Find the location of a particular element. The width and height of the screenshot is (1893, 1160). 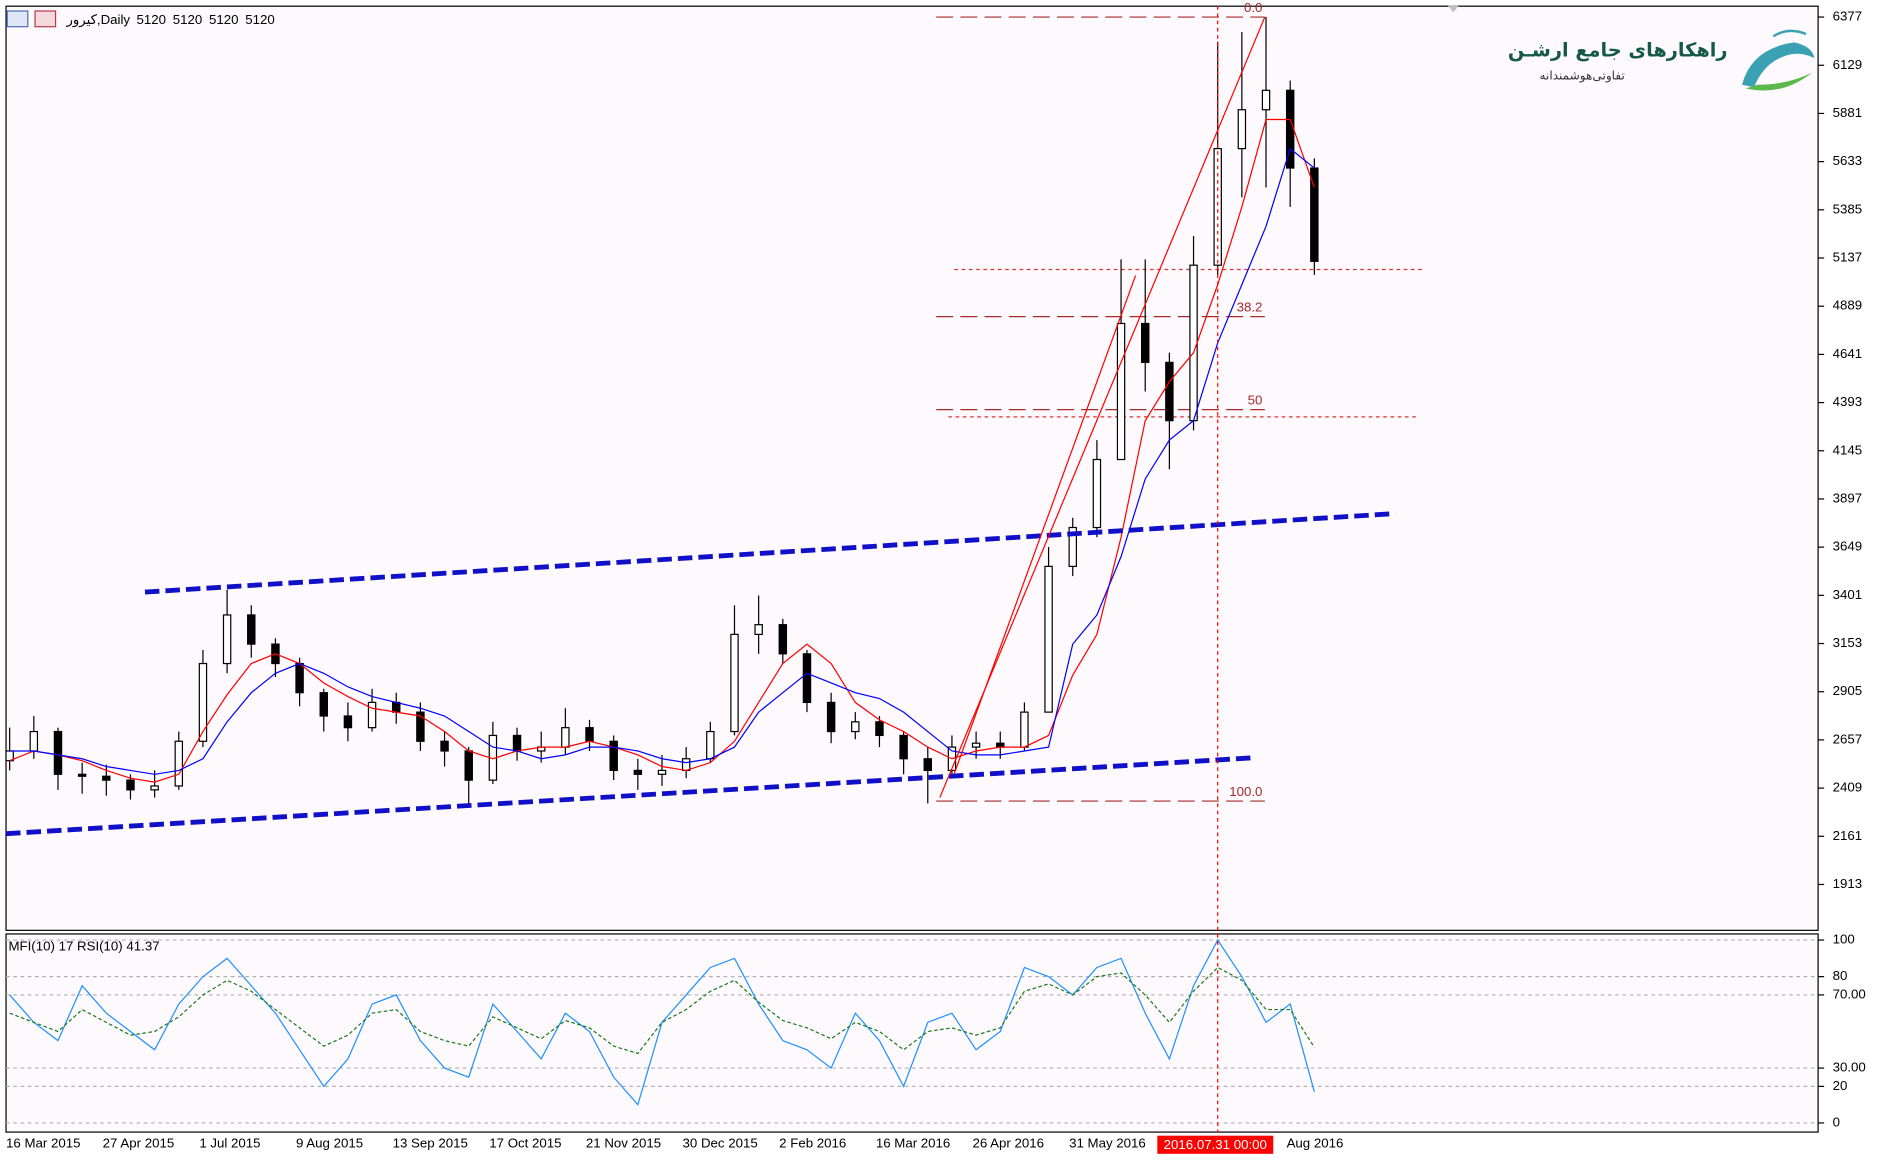

fib-label: 100.0 is located at coordinates (1245, 791).